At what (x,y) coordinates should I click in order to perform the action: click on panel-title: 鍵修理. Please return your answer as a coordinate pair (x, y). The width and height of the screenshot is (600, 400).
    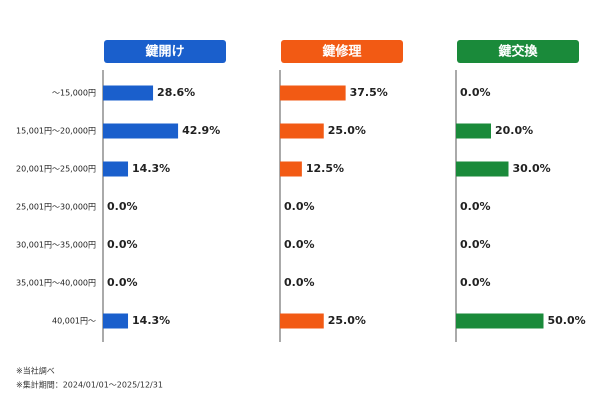
    Looking at the image, I should click on (341, 52).